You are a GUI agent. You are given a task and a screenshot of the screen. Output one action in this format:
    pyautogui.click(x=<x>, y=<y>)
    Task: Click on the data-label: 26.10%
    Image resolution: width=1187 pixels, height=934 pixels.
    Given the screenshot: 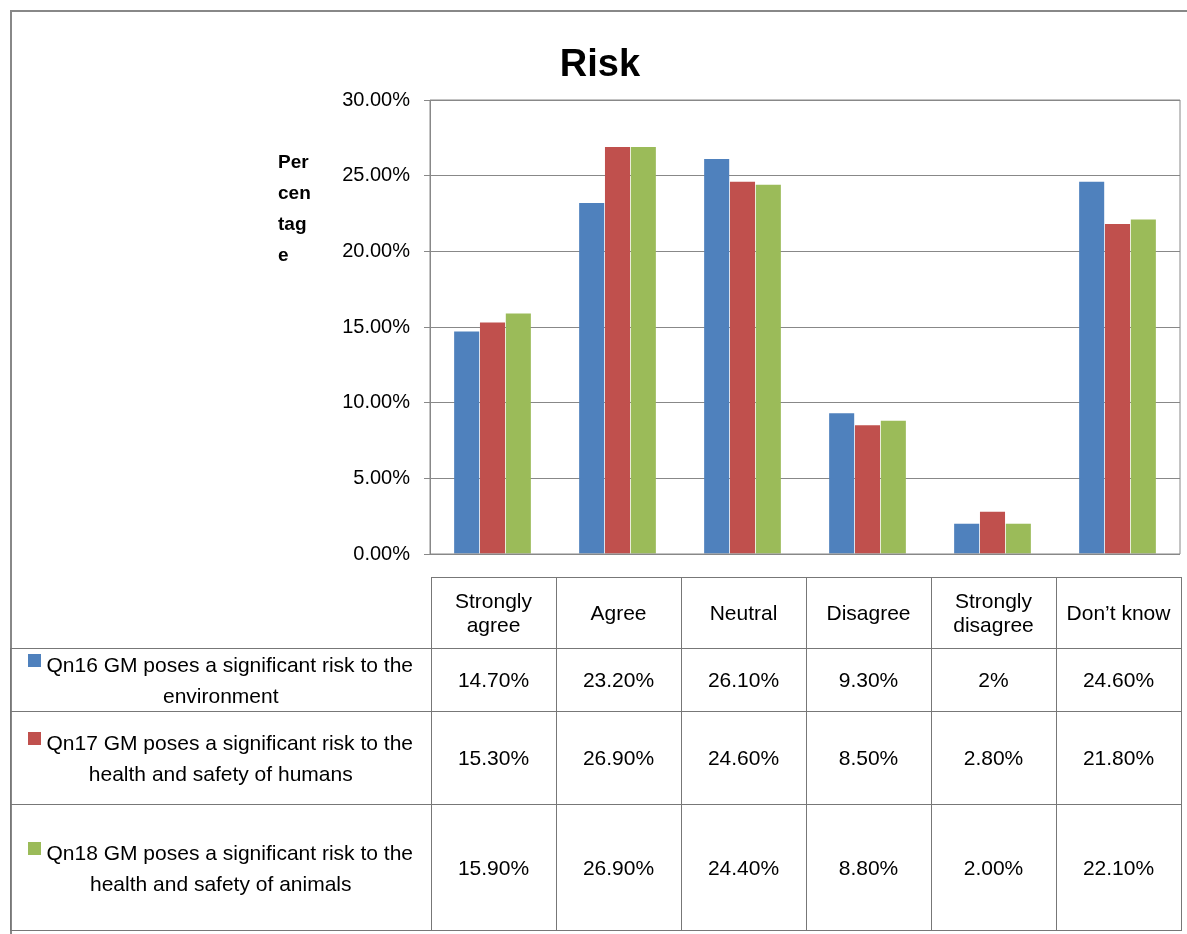 What is the action you would take?
    pyautogui.click(x=743, y=680)
    